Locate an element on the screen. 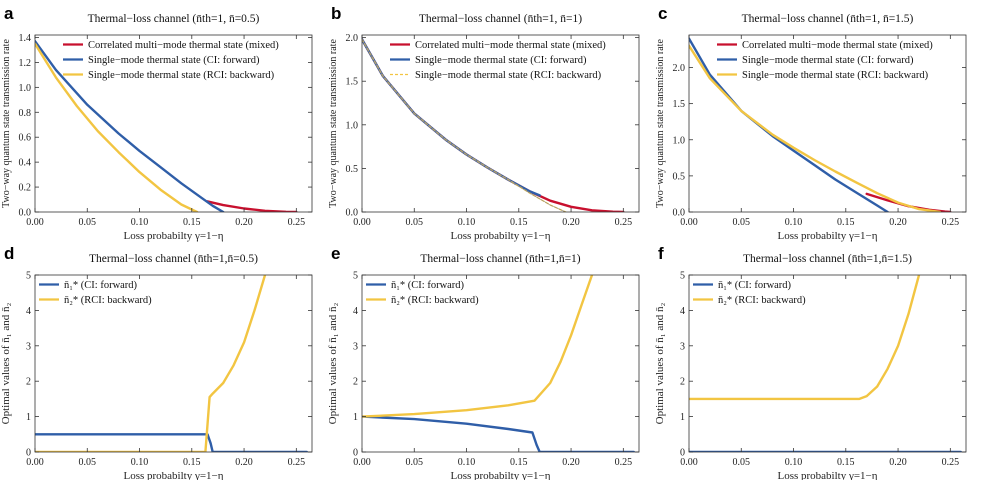 Image resolution: width=981 pixels, height=480 pixels. panel-letter: b is located at coordinates (336, 13).